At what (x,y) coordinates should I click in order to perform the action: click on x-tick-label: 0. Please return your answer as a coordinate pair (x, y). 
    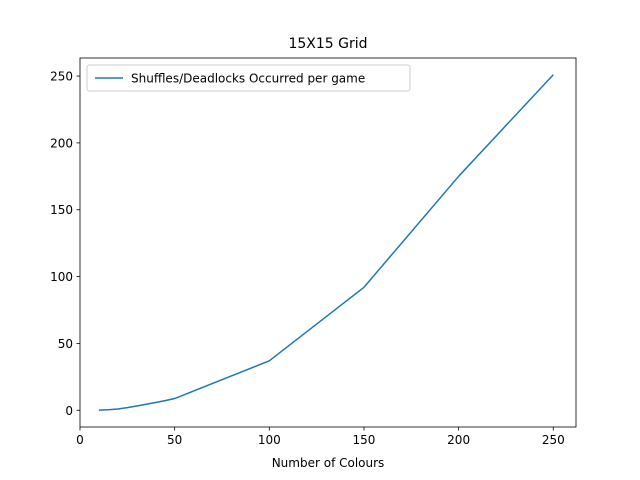
    Looking at the image, I should click on (80, 440).